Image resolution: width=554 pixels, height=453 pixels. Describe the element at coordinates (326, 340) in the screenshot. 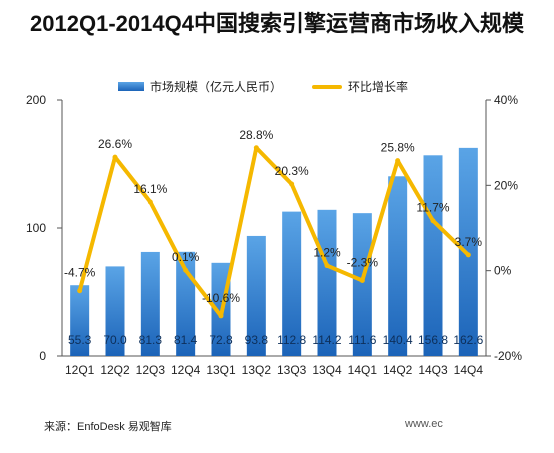

I see `bar-value-label: 114.2` at that location.